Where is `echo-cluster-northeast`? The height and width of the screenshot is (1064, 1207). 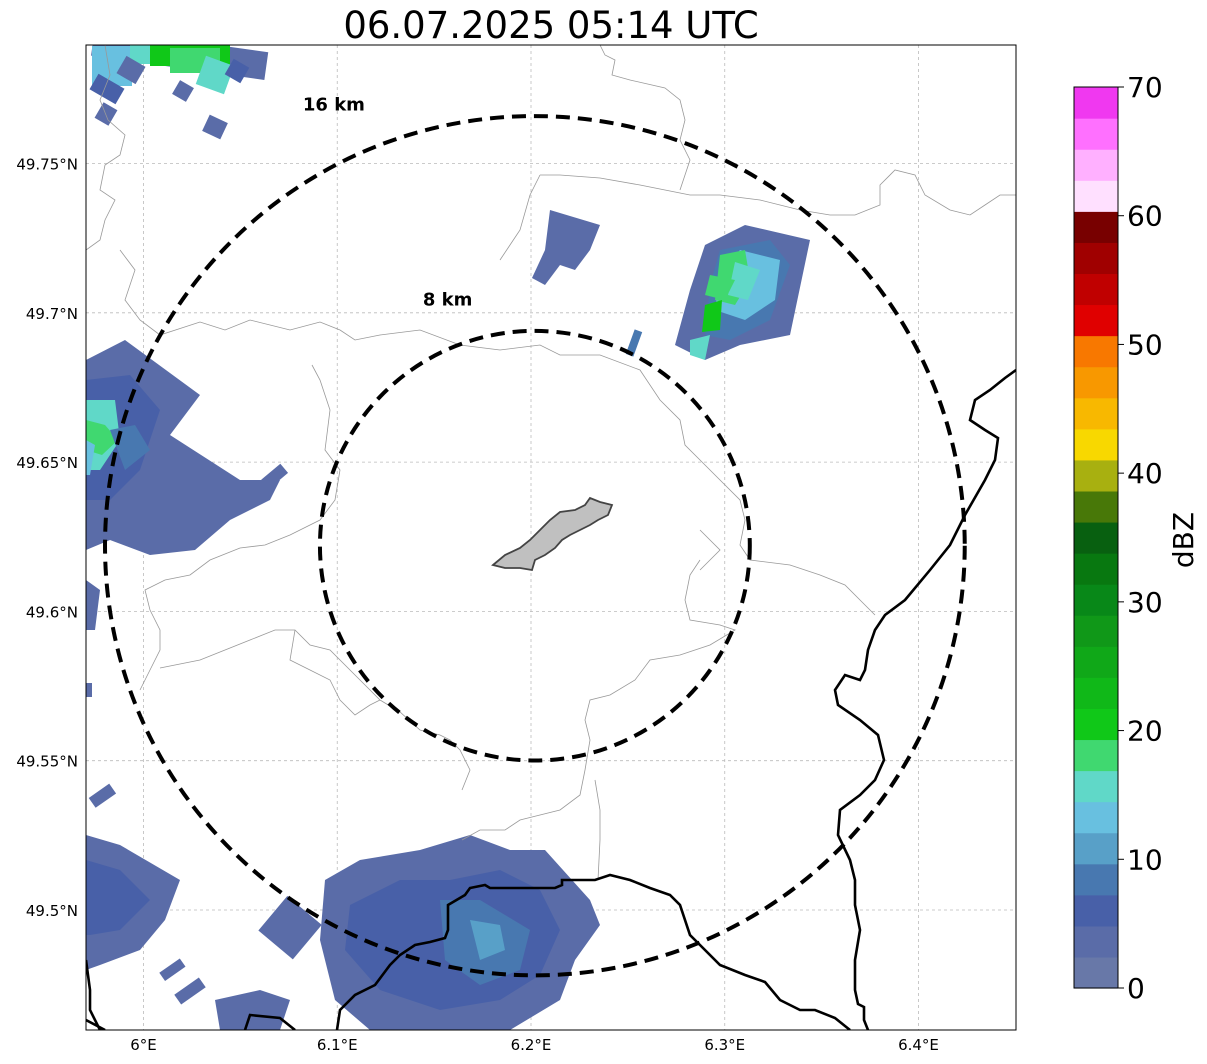 echo-cluster-northeast is located at coordinates (742, 292).